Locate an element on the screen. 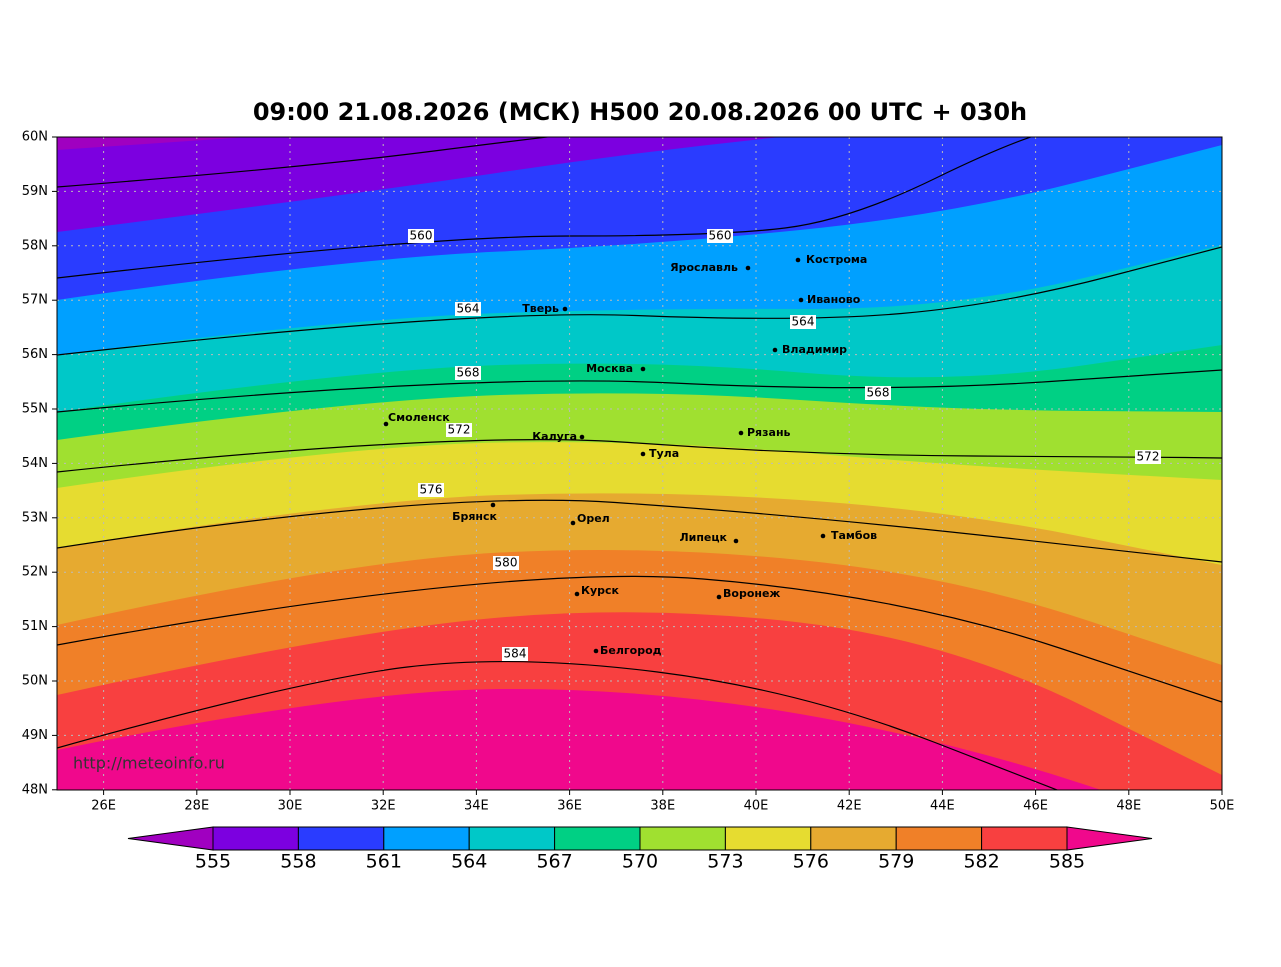  city-label: Смоленск is located at coordinates (419, 417).